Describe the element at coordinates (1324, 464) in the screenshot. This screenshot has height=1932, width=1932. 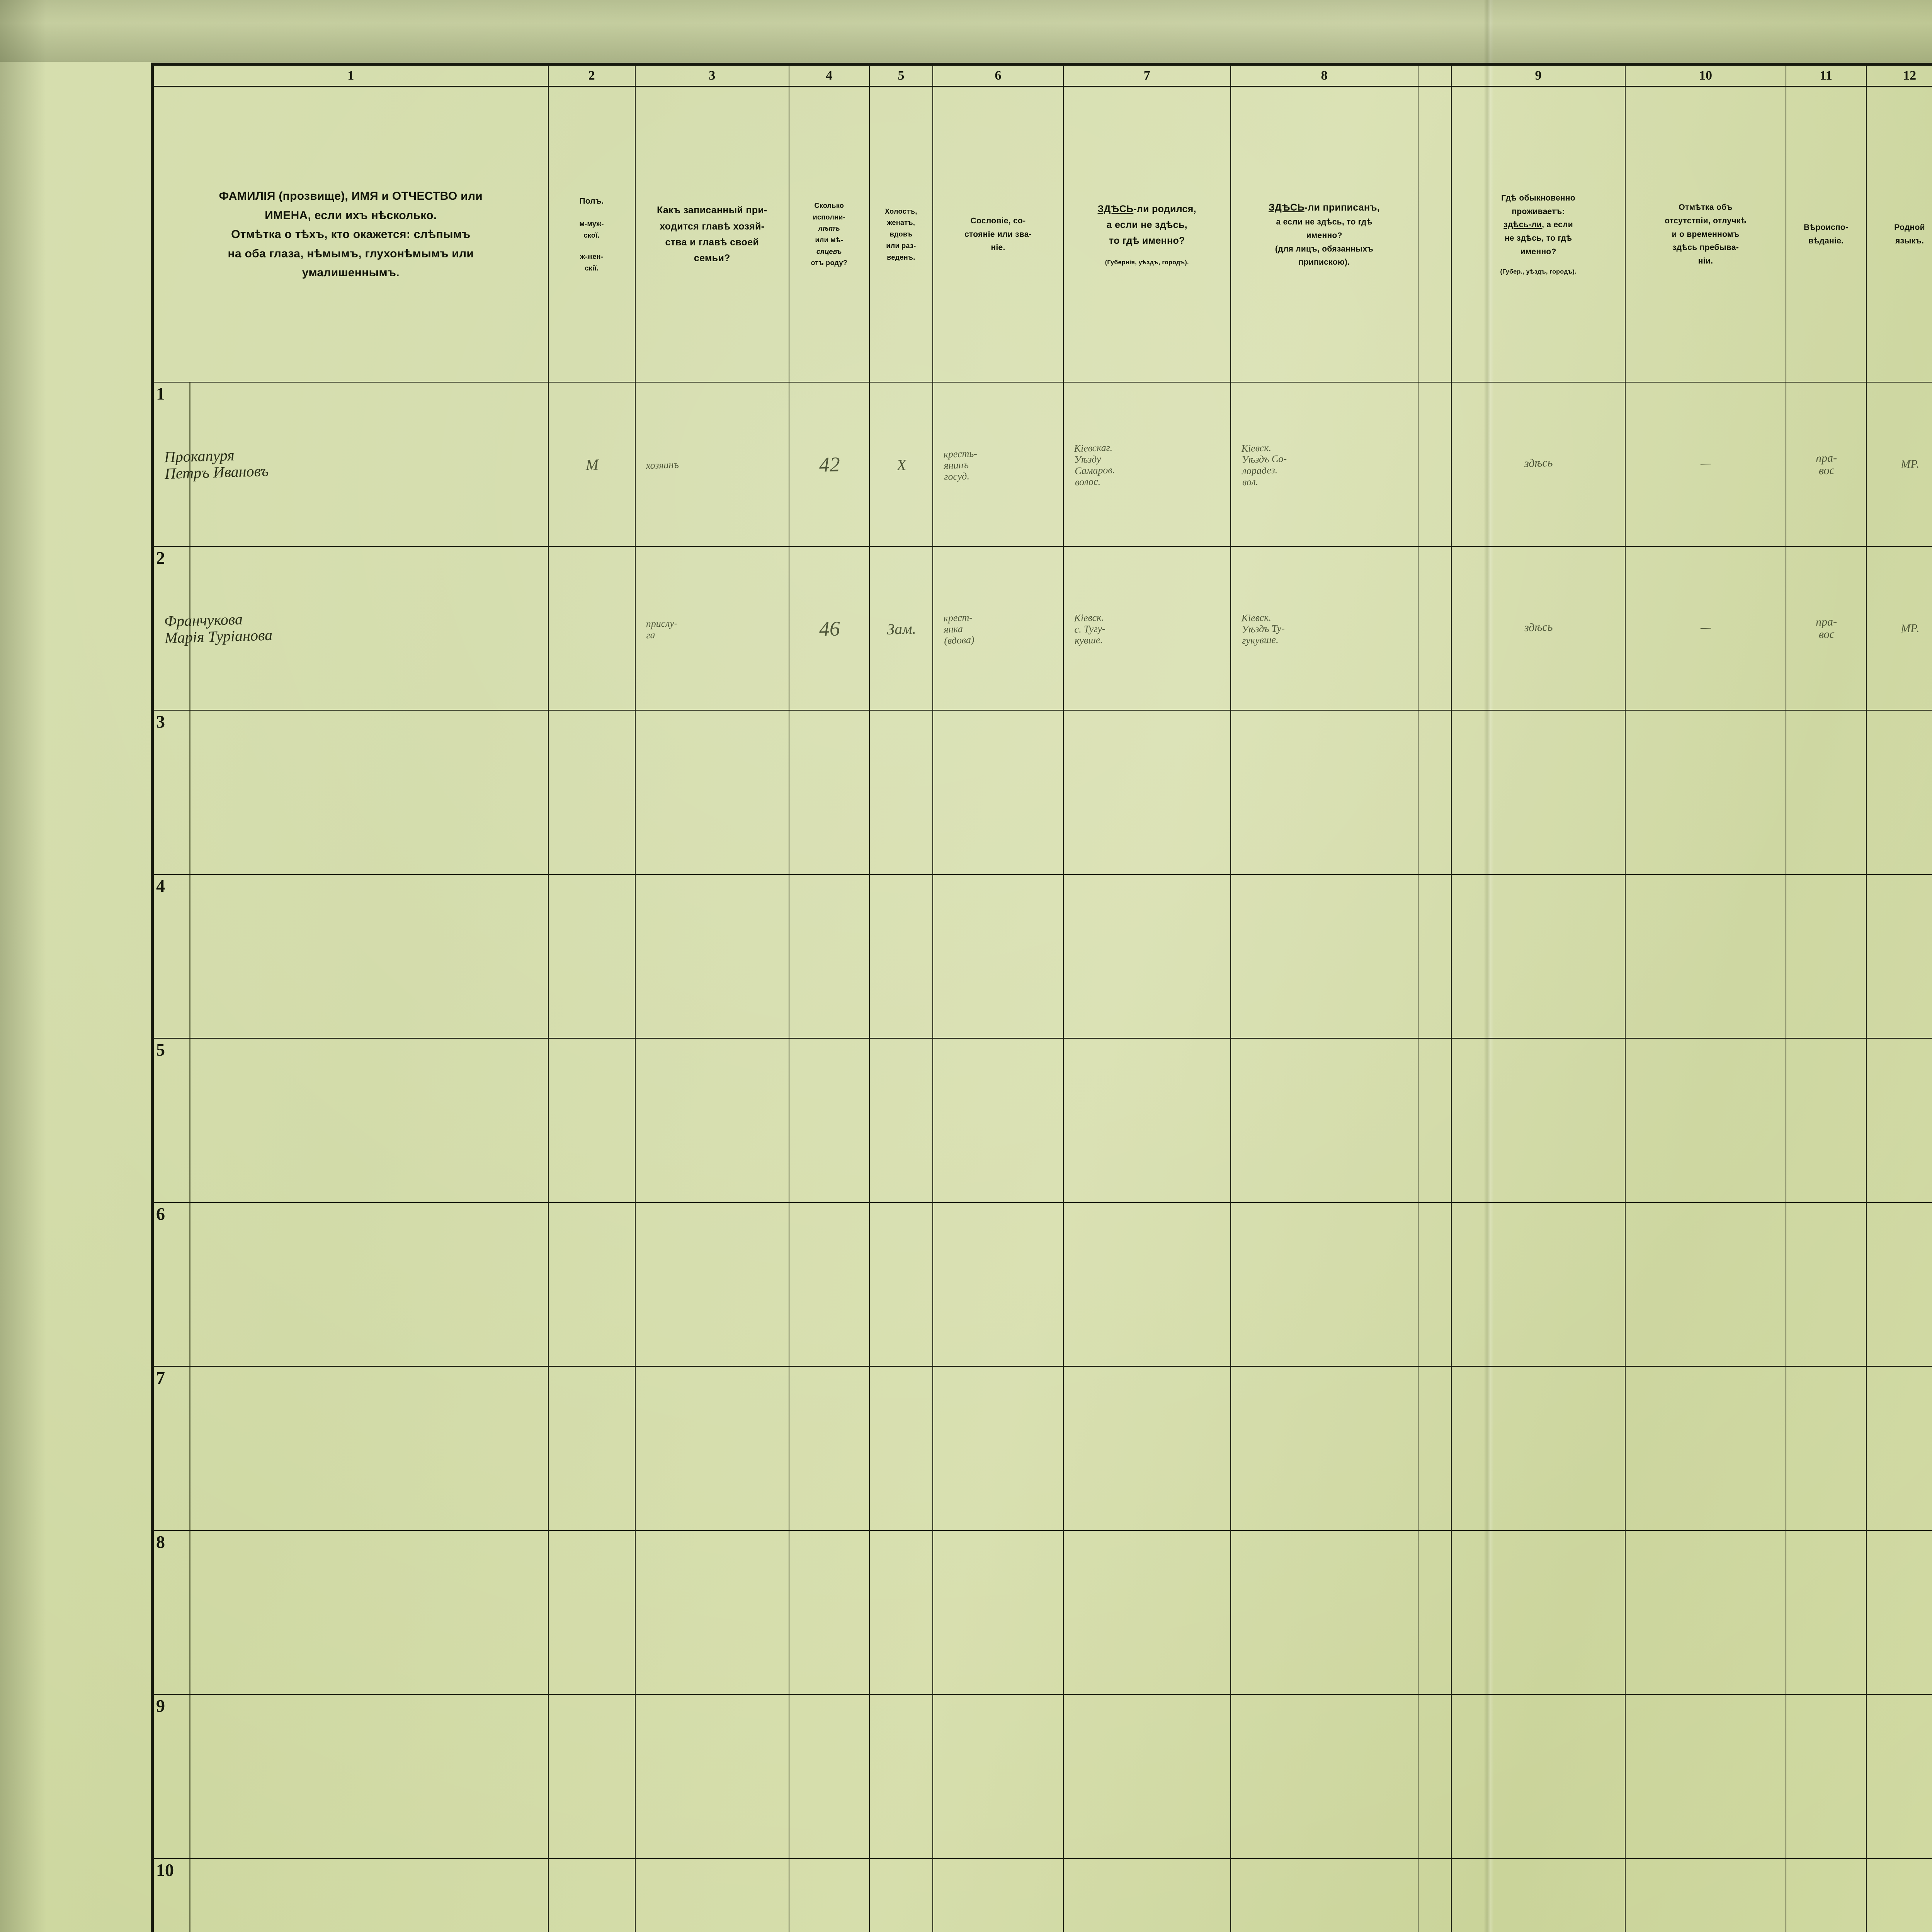
I see `cell-col-8: Кiевск. Уѣздъ Со- лорадез. вол.` at that location.